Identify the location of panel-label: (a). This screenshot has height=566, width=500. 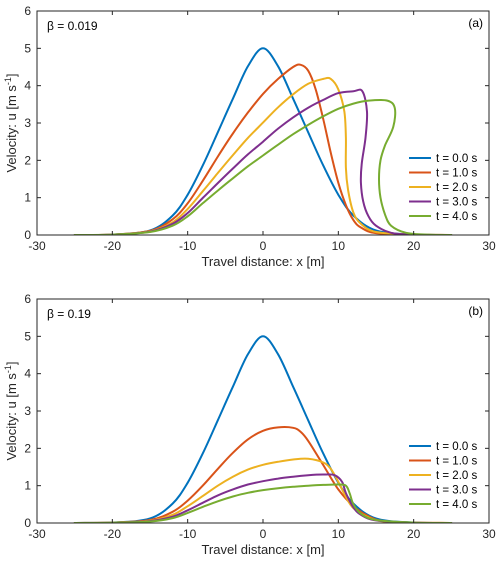
(475, 23).